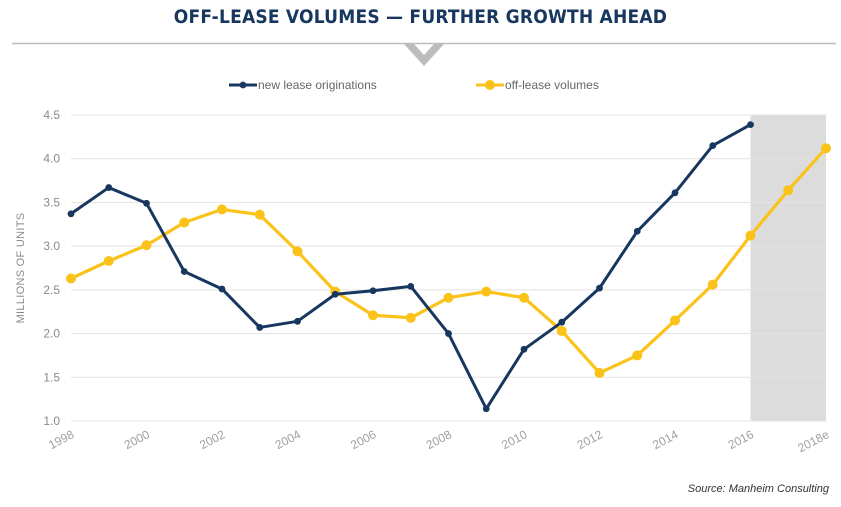  Describe the element at coordinates (439, 439) in the screenshot. I see `x-tick-label: 2008` at that location.